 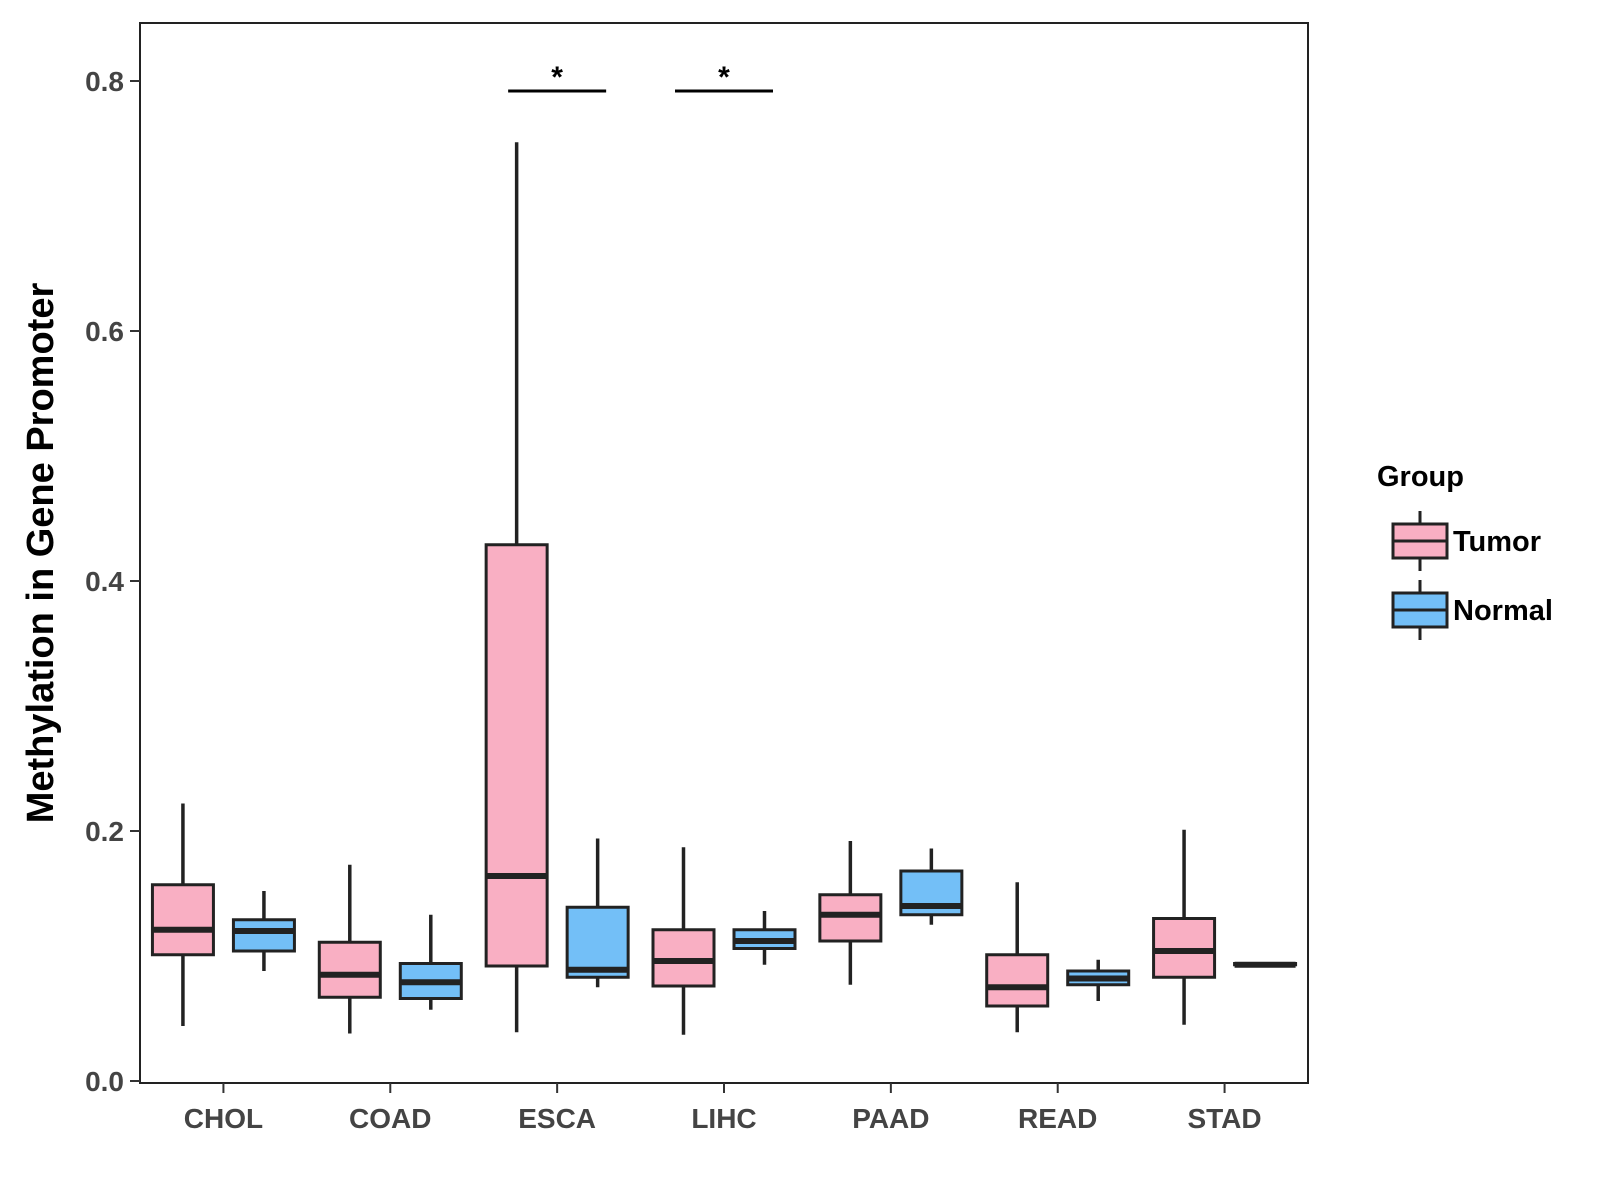 What do you see at coordinates (104, 331) in the screenshot?
I see `y-tick-label: 0.6` at bounding box center [104, 331].